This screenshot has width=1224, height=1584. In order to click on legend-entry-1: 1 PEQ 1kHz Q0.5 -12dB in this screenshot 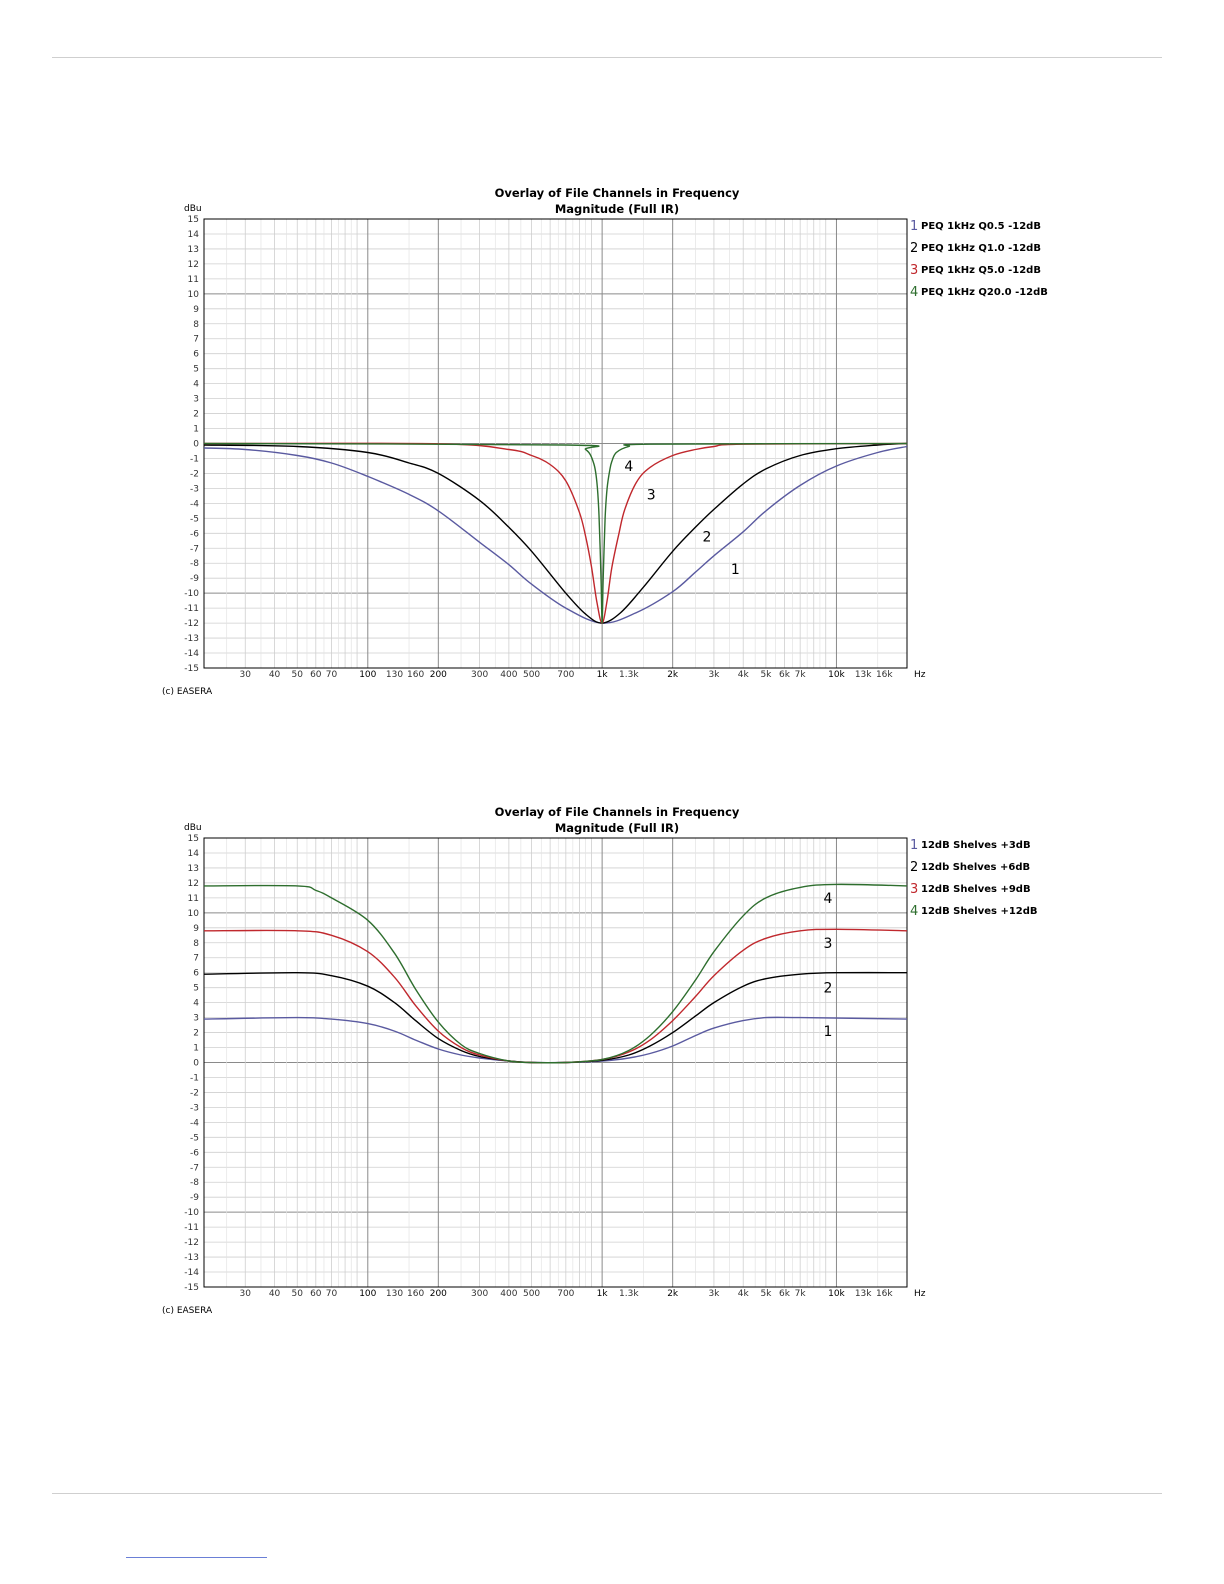, I will do `click(975, 226)`.